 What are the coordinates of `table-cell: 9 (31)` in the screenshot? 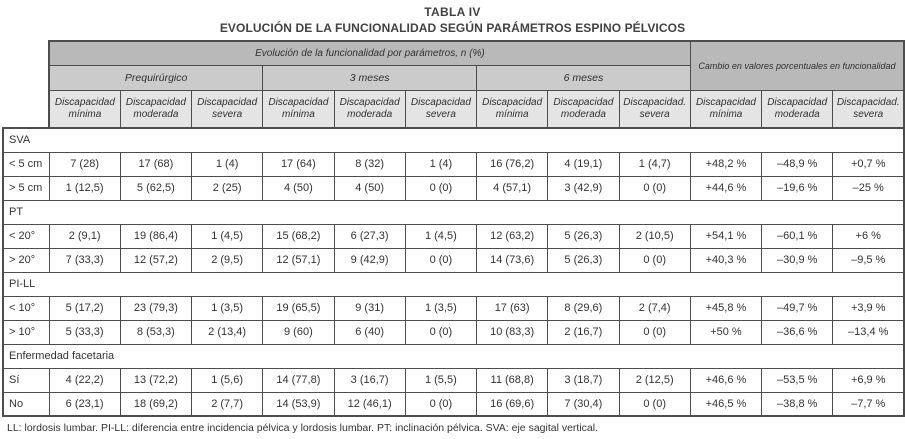 It's located at (369, 308).